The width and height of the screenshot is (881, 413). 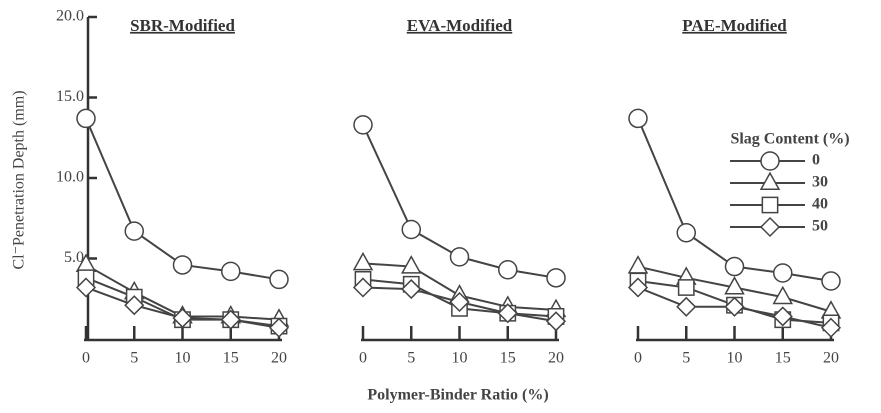 What do you see at coordinates (734, 25) in the screenshot?
I see `panel-title: PAE-Modified` at bounding box center [734, 25].